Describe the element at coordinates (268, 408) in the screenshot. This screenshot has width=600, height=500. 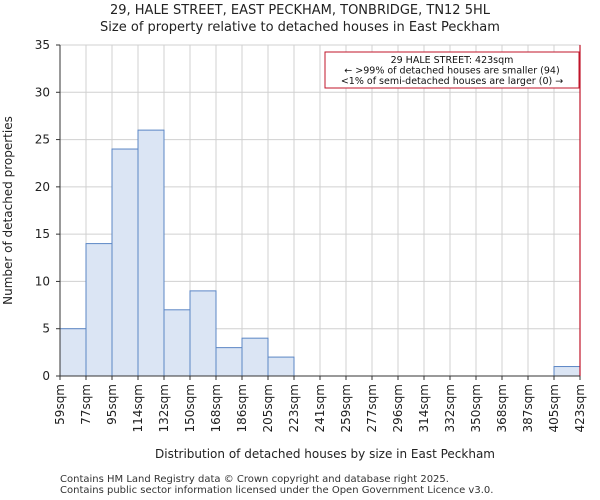
I see `x-tick-label: 205sqm` at that location.